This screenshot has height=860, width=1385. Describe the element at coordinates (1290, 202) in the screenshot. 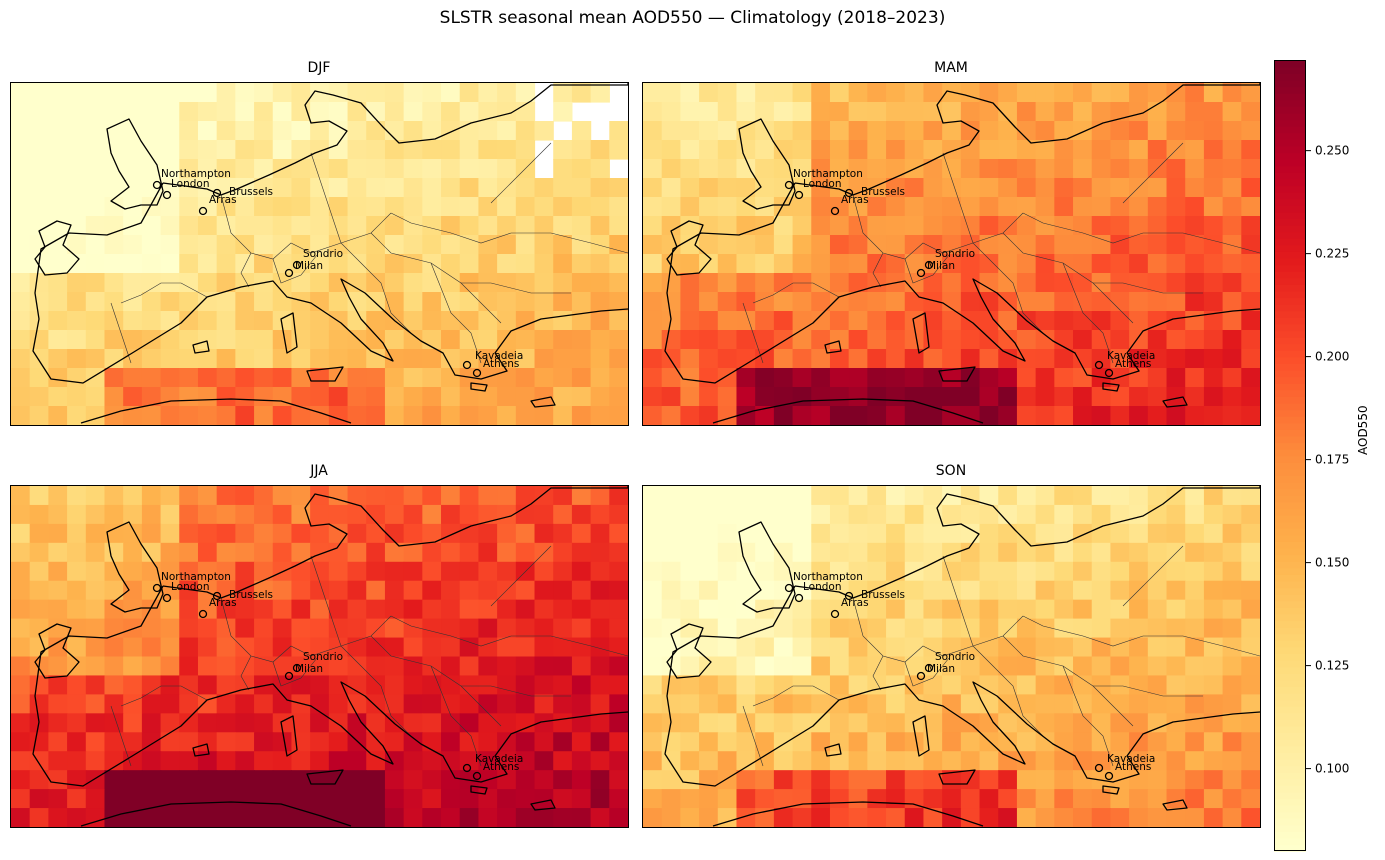

I see `colorbar-segment` at that location.